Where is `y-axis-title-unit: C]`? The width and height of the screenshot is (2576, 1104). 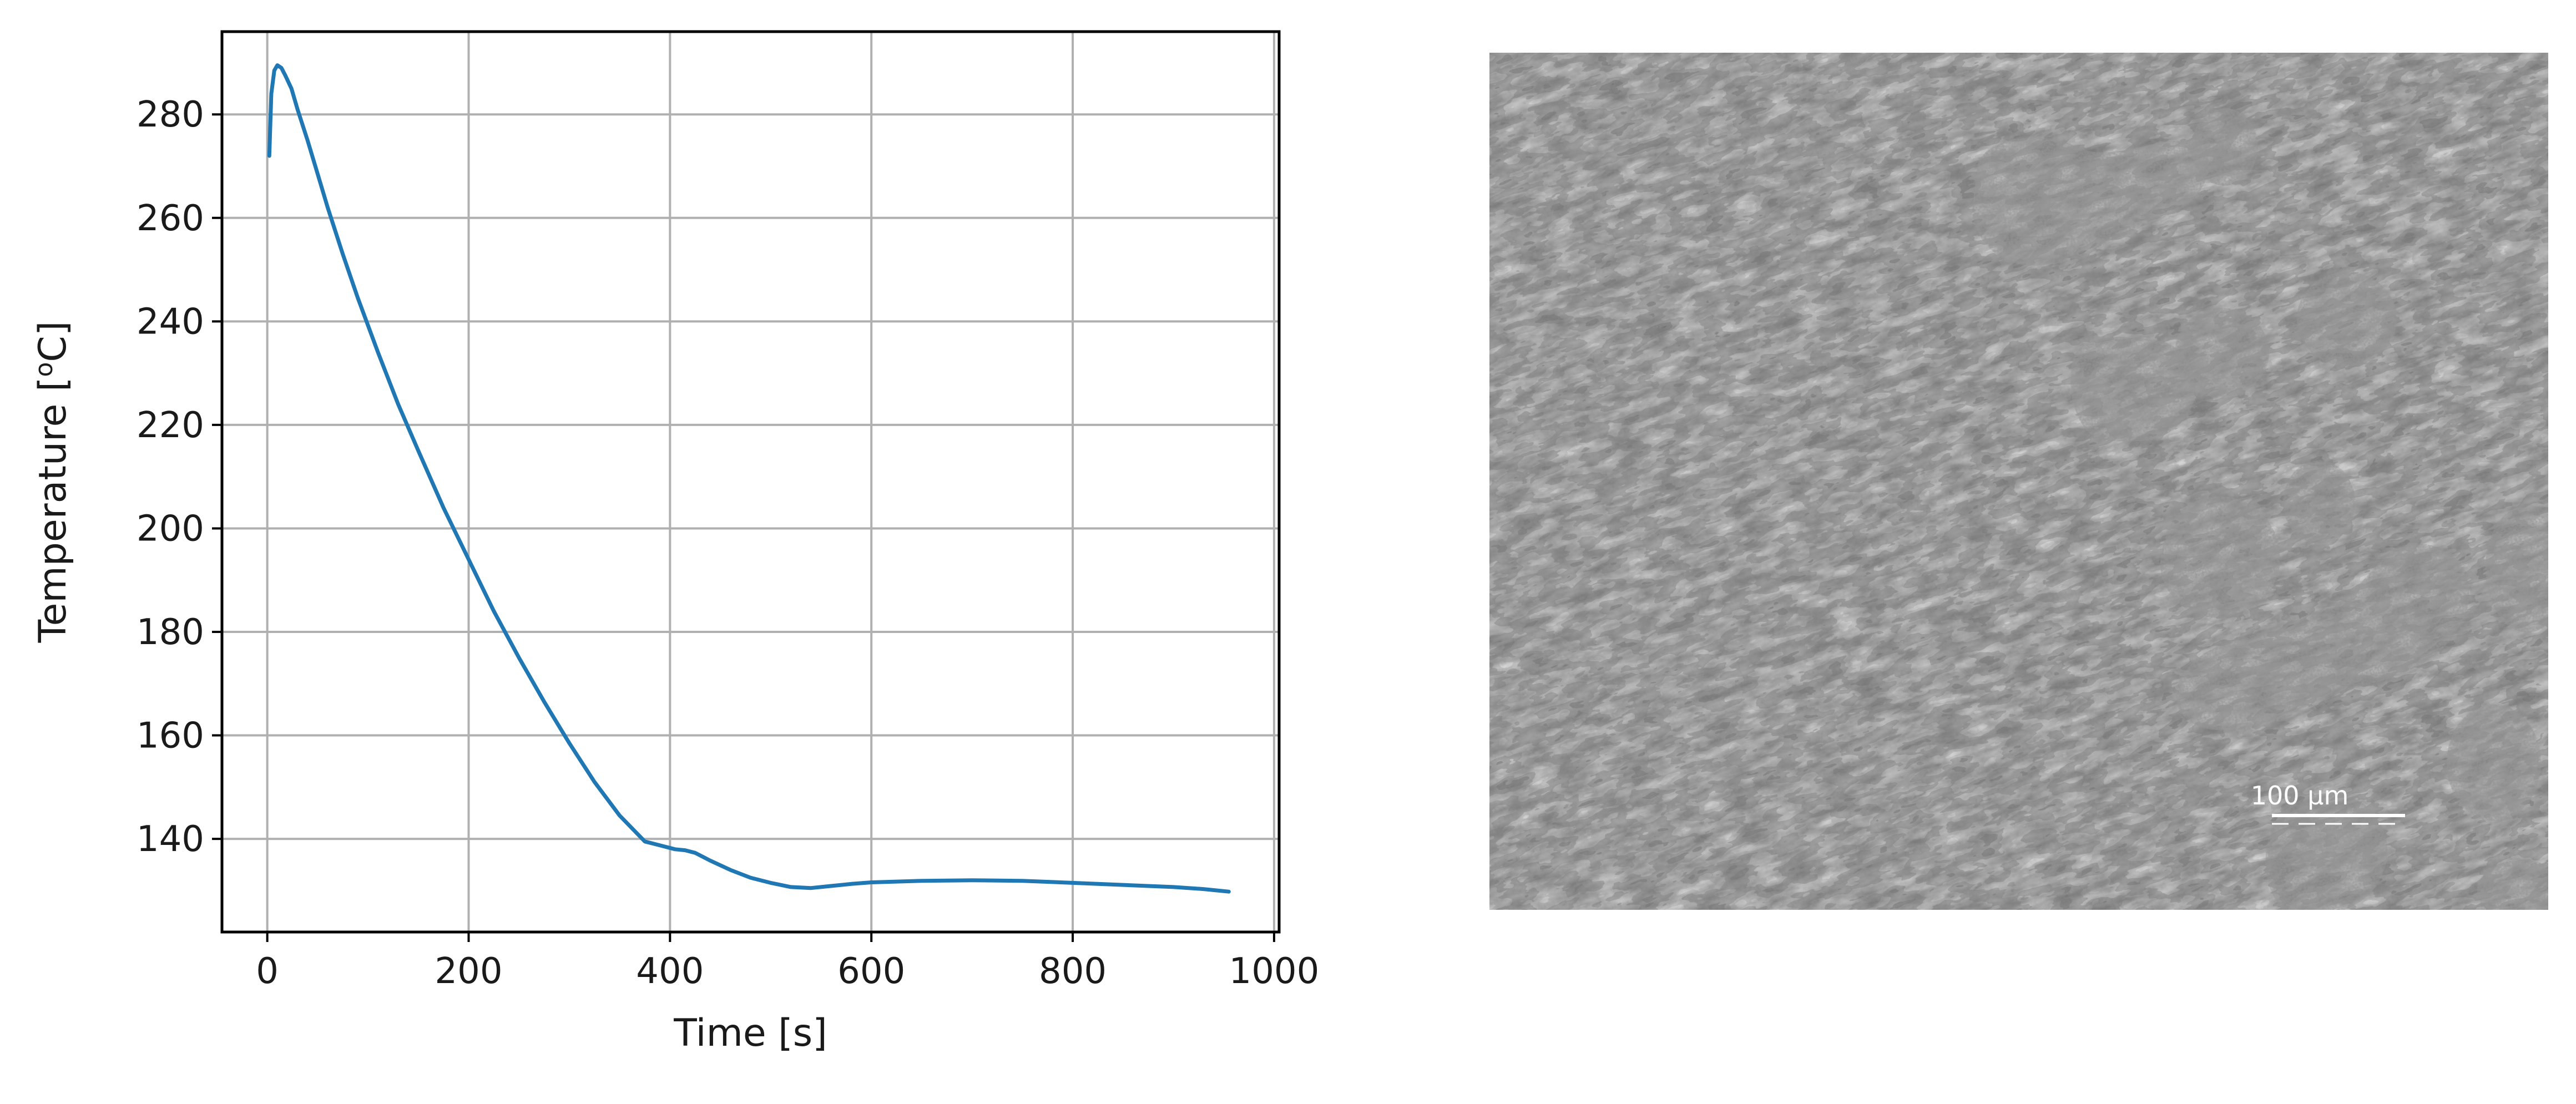
y-axis-title-unit: C] is located at coordinates (53, 341).